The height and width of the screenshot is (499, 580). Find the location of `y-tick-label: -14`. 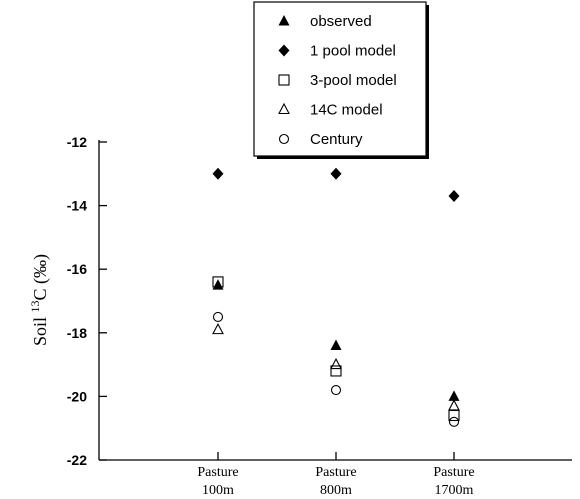

y-tick-label: -14 is located at coordinates (77, 206).